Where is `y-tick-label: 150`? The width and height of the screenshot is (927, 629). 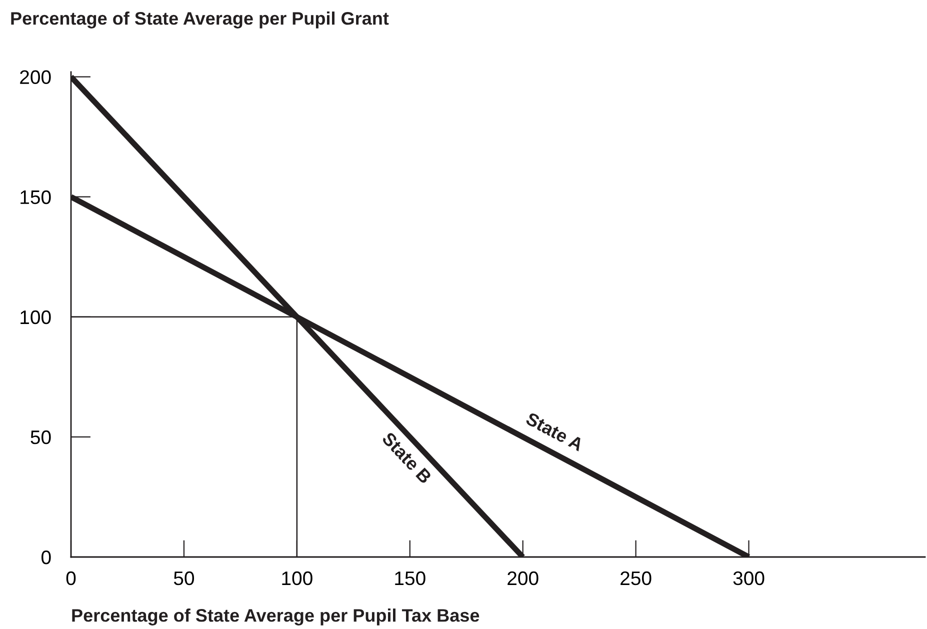
y-tick-label: 150 is located at coordinates (35, 197).